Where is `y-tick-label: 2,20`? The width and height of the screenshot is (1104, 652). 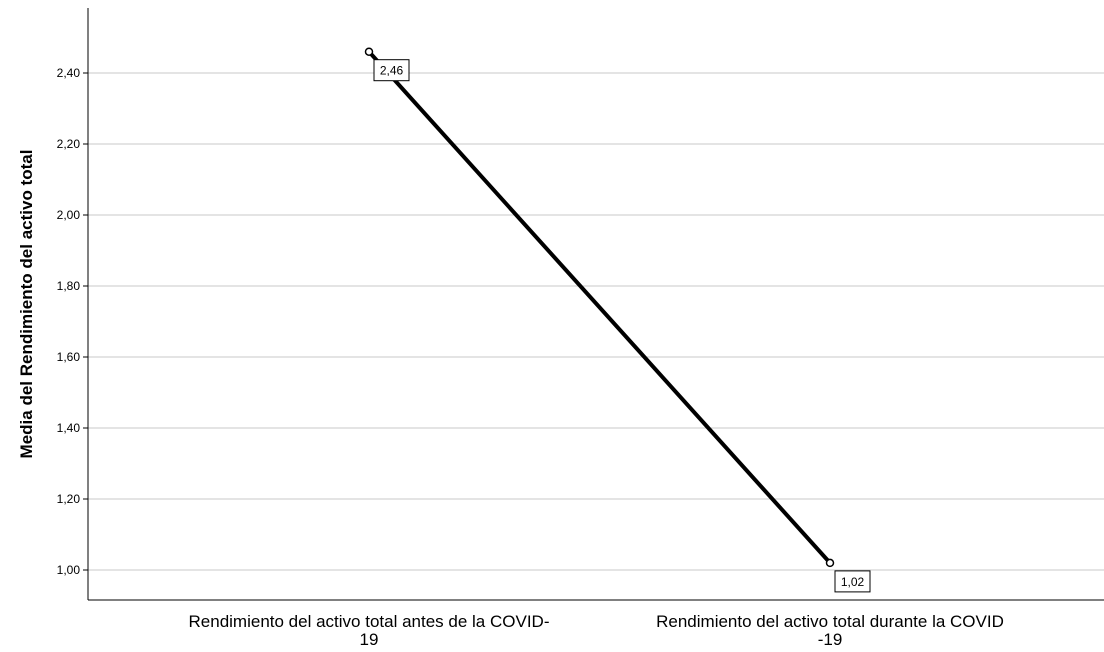 y-tick-label: 2,20 is located at coordinates (69, 144).